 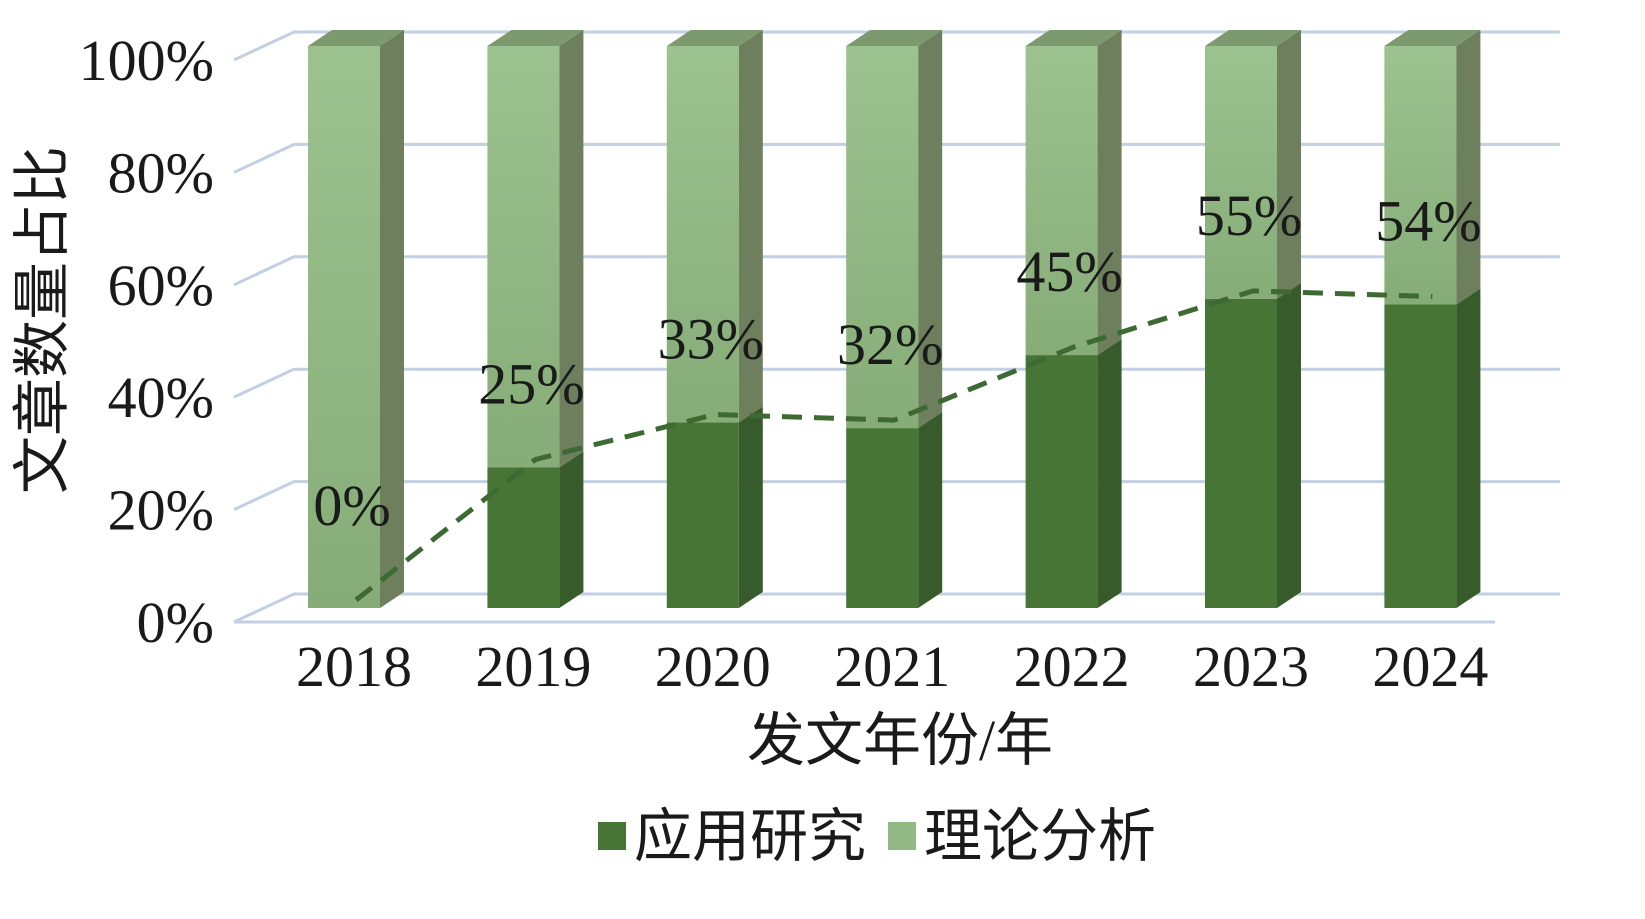 I want to click on data-label-2024: 54%, so click(x=1428, y=221).